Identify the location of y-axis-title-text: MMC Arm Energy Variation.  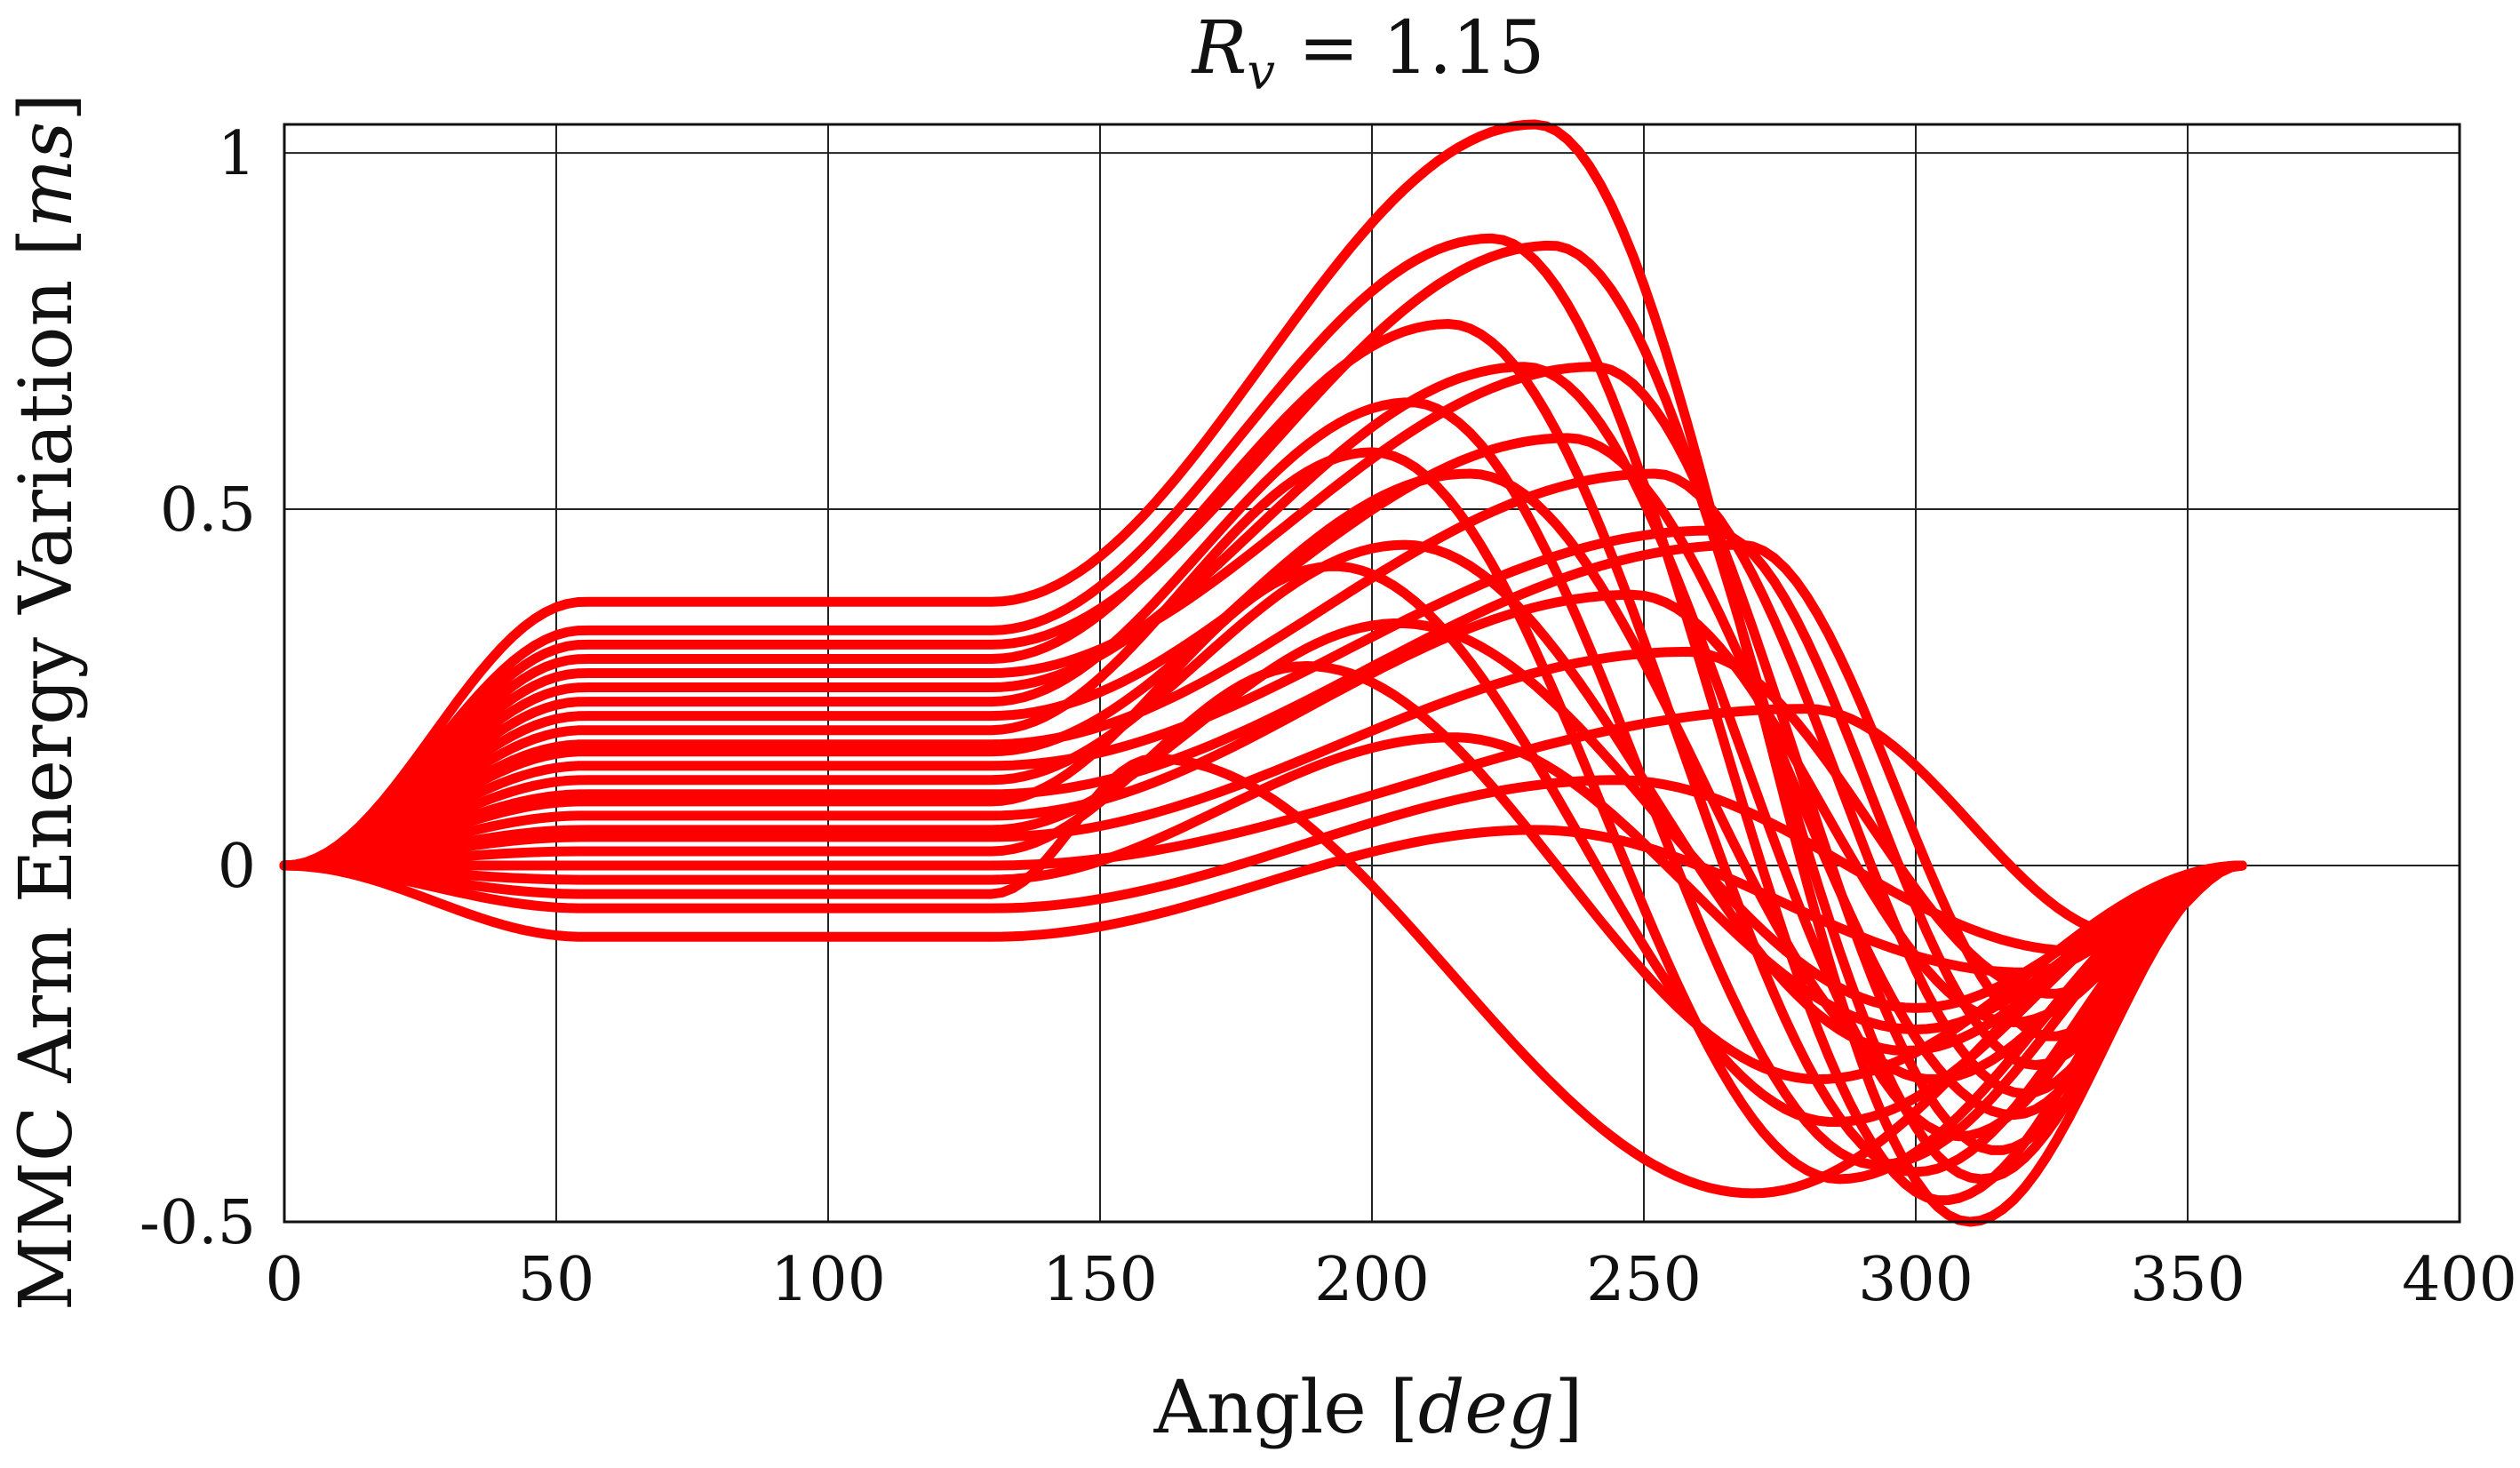
(46, 784).